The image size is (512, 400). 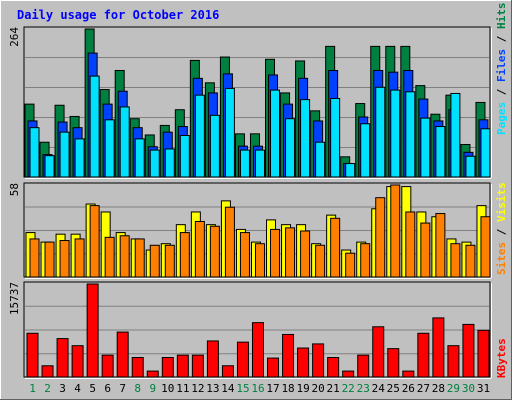 I want to click on x-tick-label-day-15: 15, so click(x=242, y=388).